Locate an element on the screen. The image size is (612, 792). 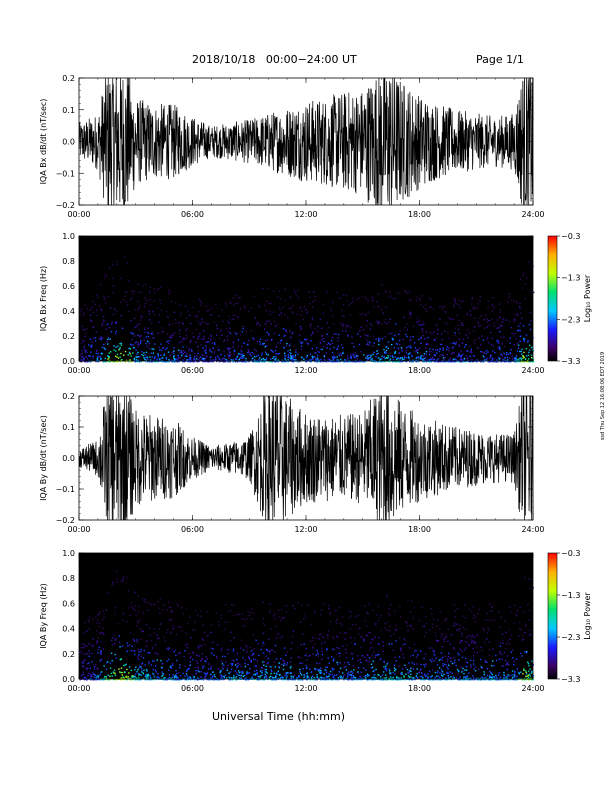
x-tick-label: 00:00 is located at coordinates (78, 370).